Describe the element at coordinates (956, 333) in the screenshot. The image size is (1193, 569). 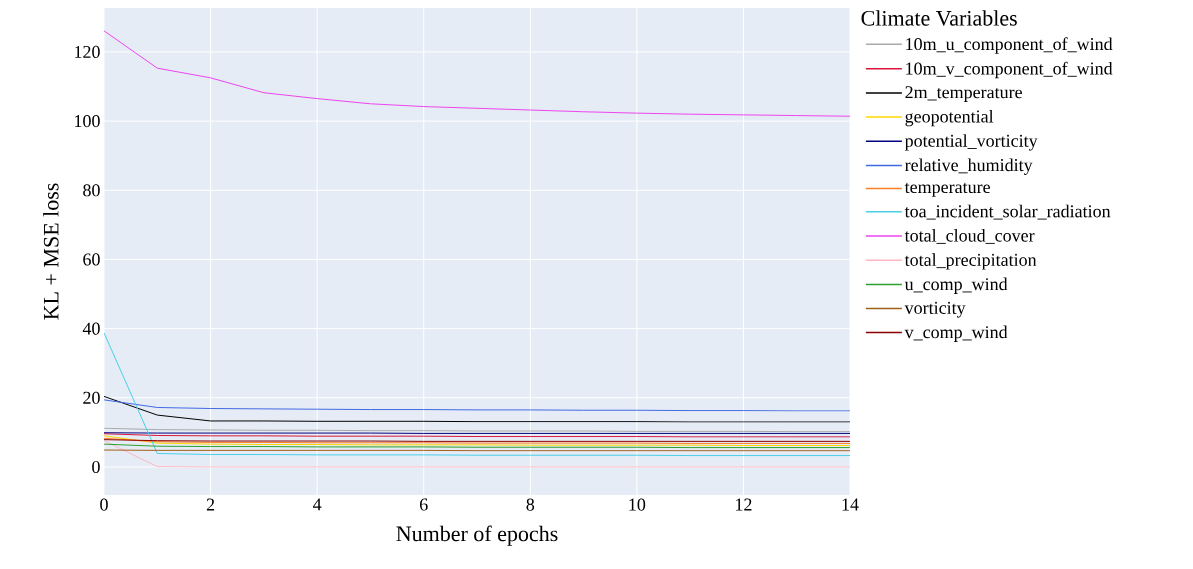
I see `legend-label: v_comp_wind` at that location.